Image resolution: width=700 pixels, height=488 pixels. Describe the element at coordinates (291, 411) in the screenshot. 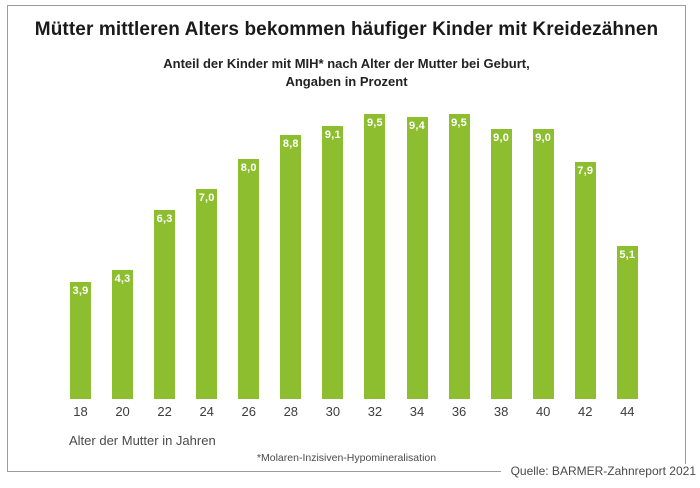

I see `x-tick-label: 28` at that location.